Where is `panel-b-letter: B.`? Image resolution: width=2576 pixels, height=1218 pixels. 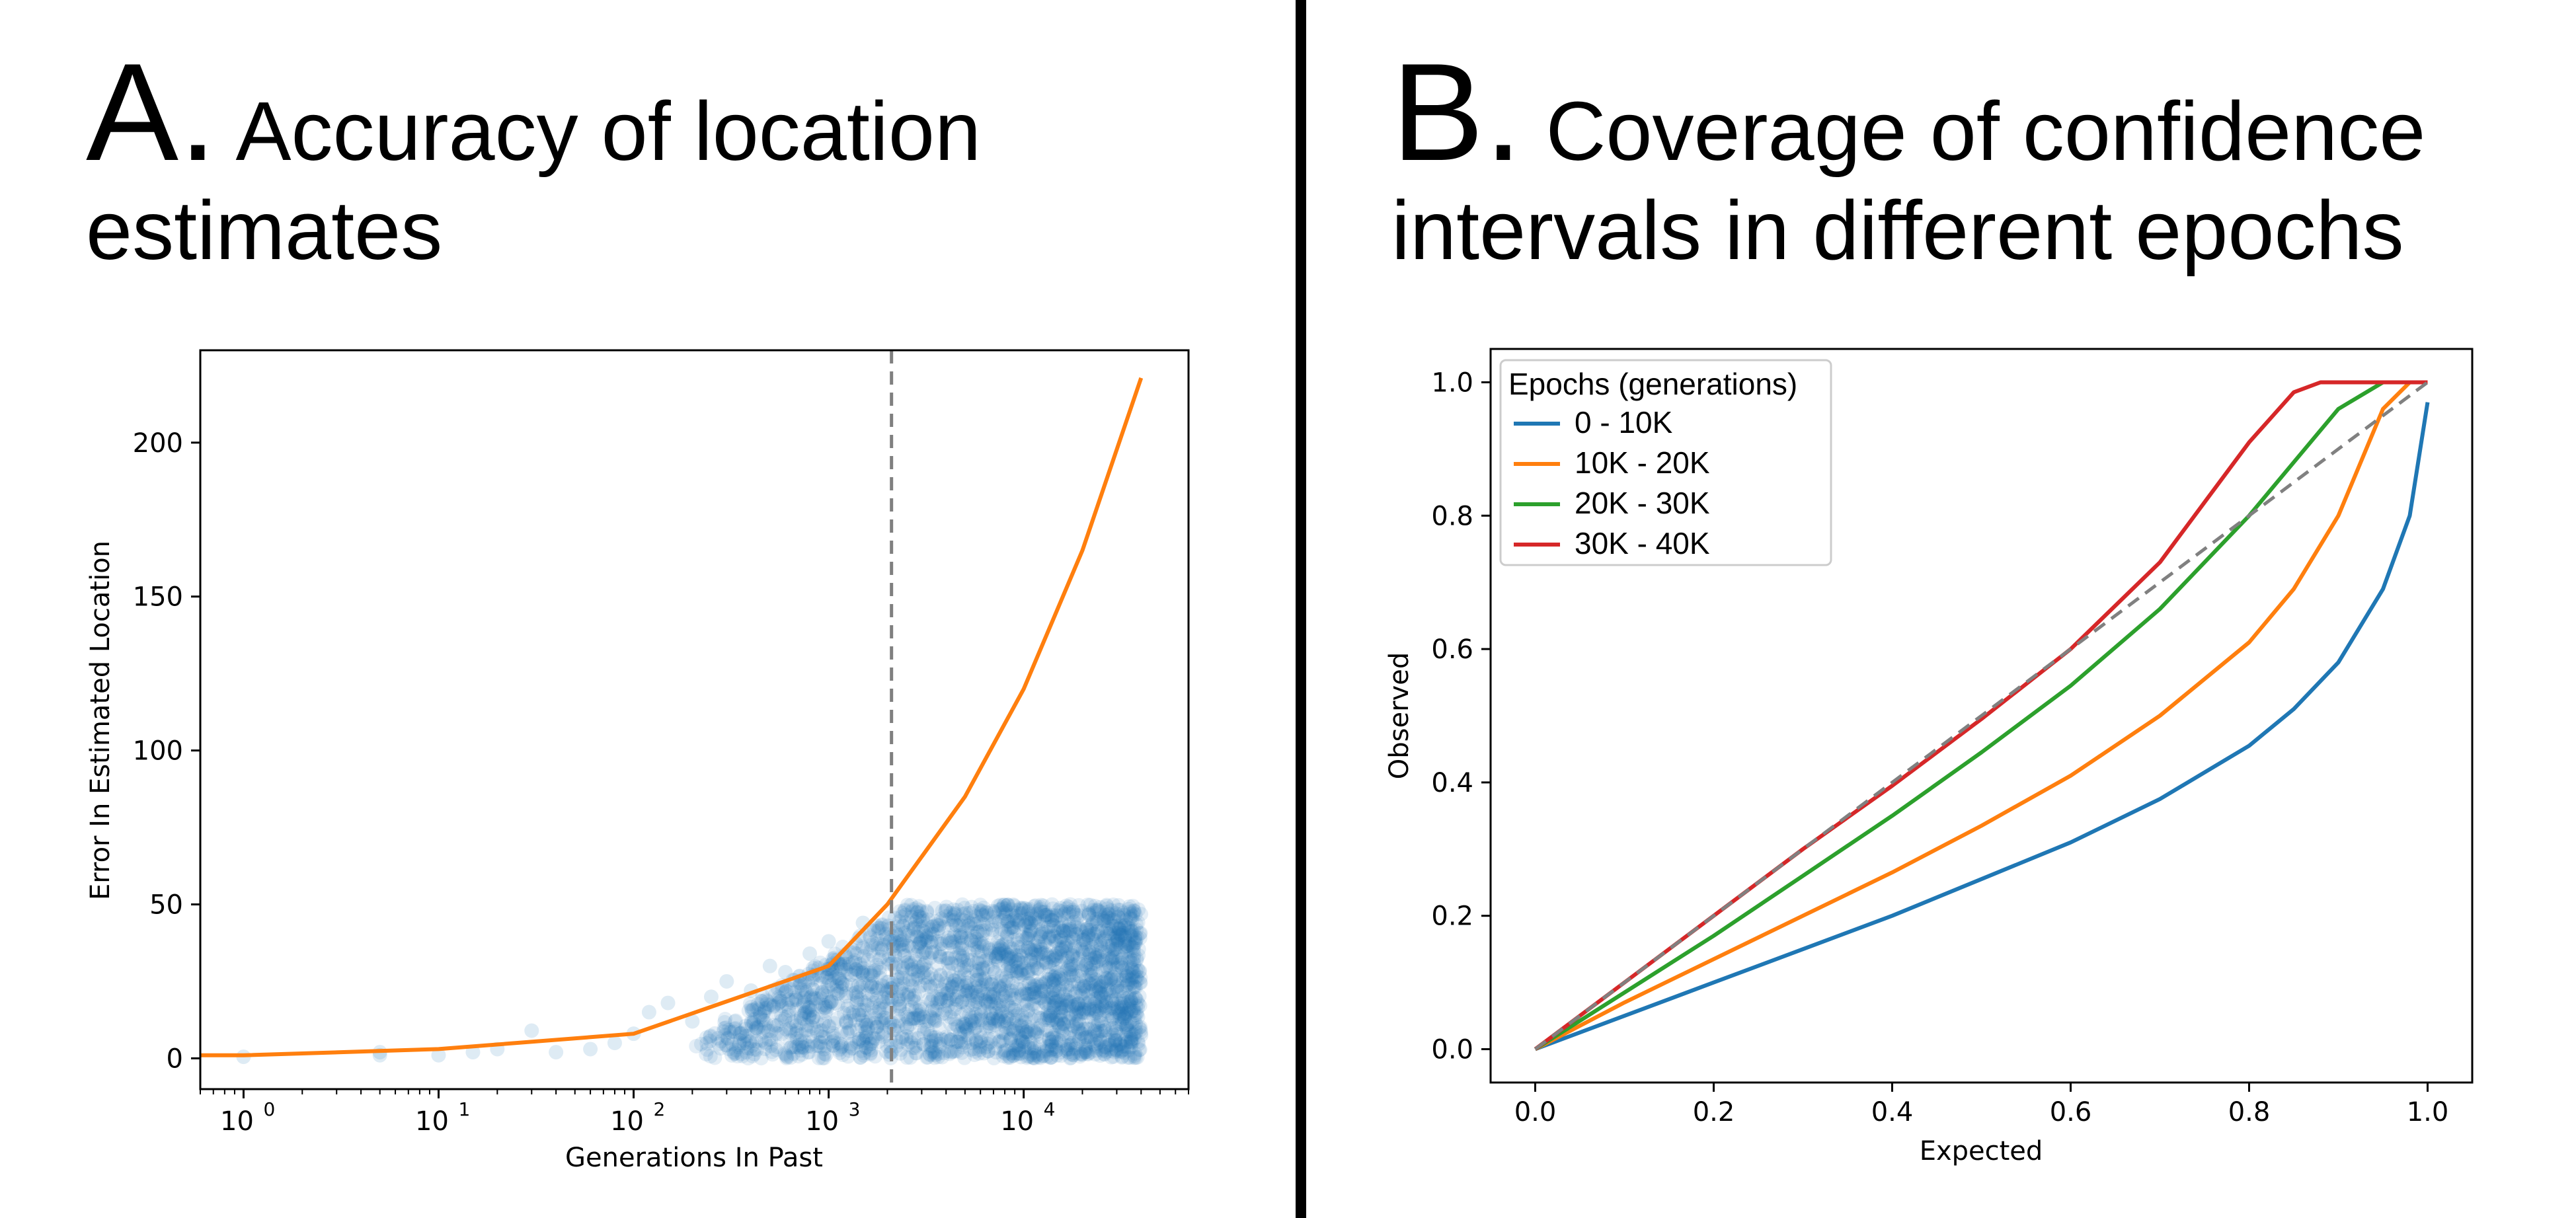
panel-b-letter: B. is located at coordinates (1457, 112).